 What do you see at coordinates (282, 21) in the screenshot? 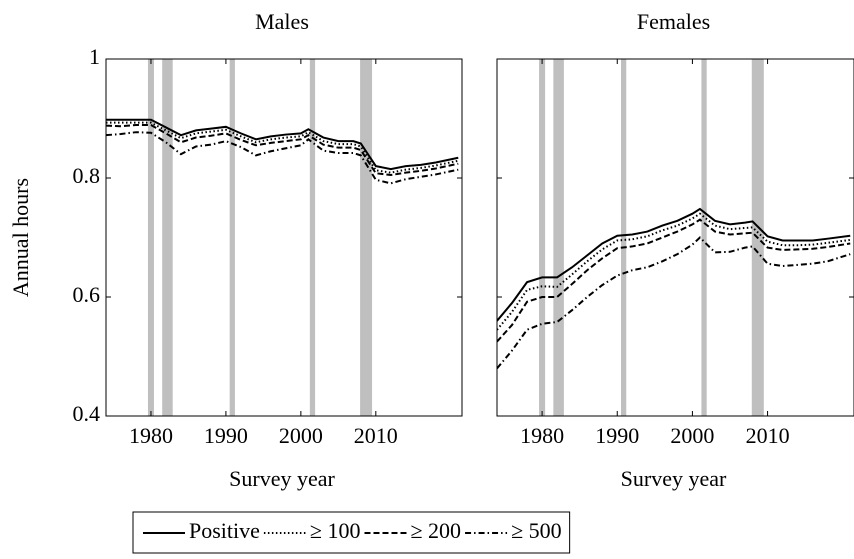
I see `panel-title: Males` at bounding box center [282, 21].